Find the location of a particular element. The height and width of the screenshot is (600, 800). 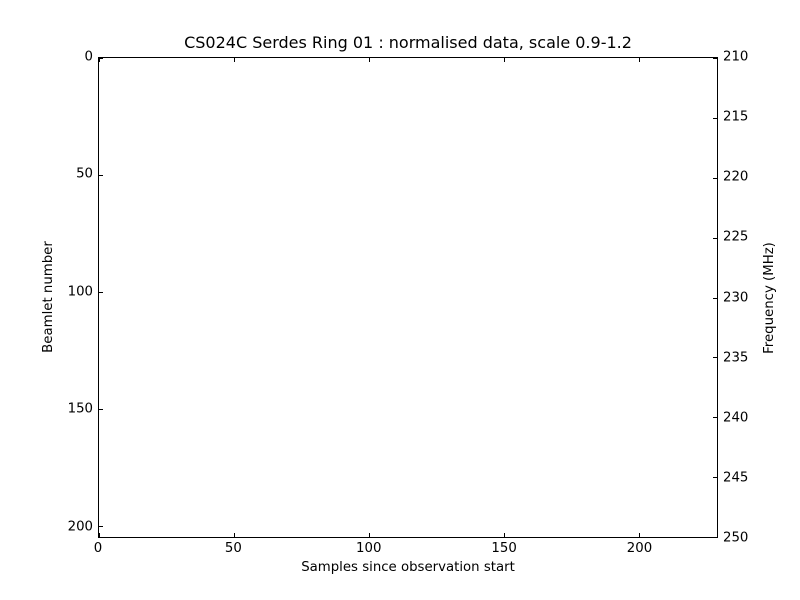

y-right-tick-label: 245 is located at coordinates (736, 478).